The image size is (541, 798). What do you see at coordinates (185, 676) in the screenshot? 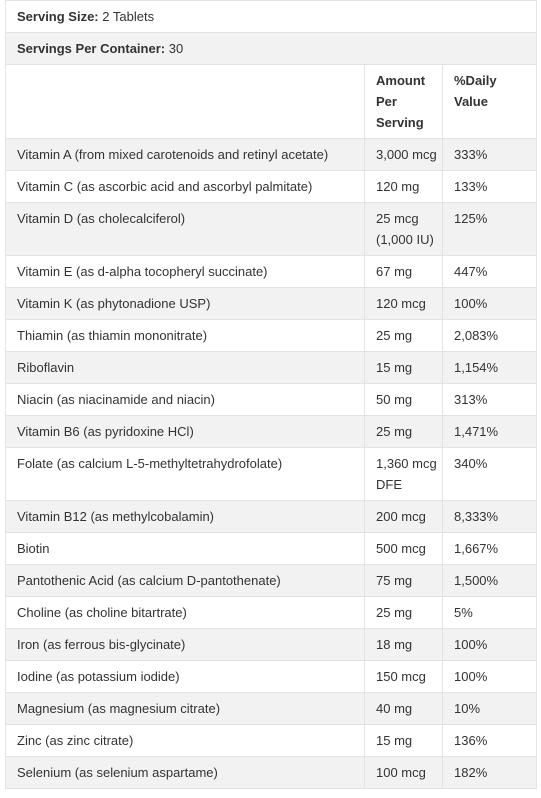
I see `nutrient-name: Iodine (as potassium iodide)` at bounding box center [185, 676].